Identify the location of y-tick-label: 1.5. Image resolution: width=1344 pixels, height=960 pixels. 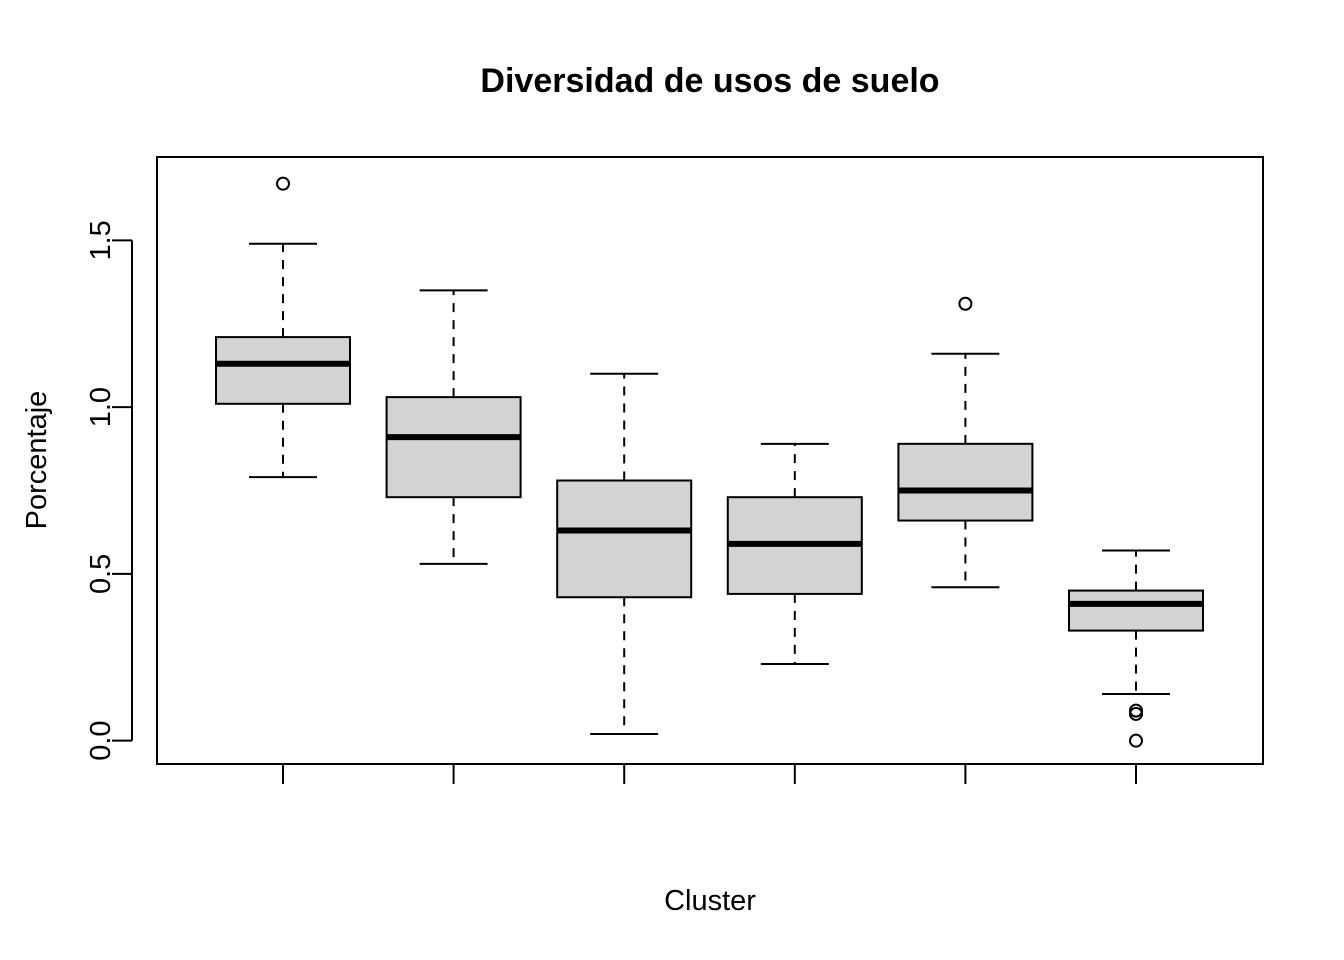
(101, 240).